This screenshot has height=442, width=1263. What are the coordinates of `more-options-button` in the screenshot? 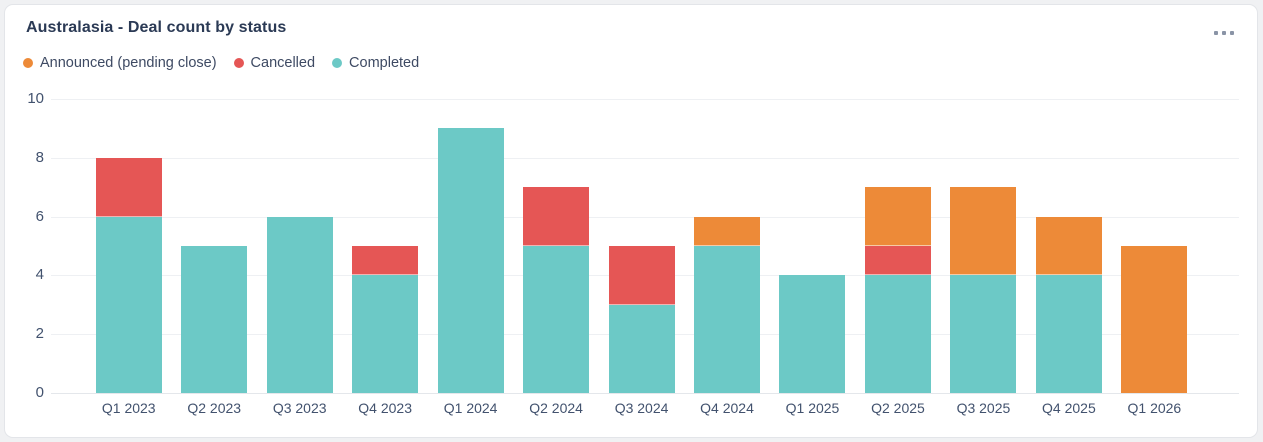 It's located at (1224, 33).